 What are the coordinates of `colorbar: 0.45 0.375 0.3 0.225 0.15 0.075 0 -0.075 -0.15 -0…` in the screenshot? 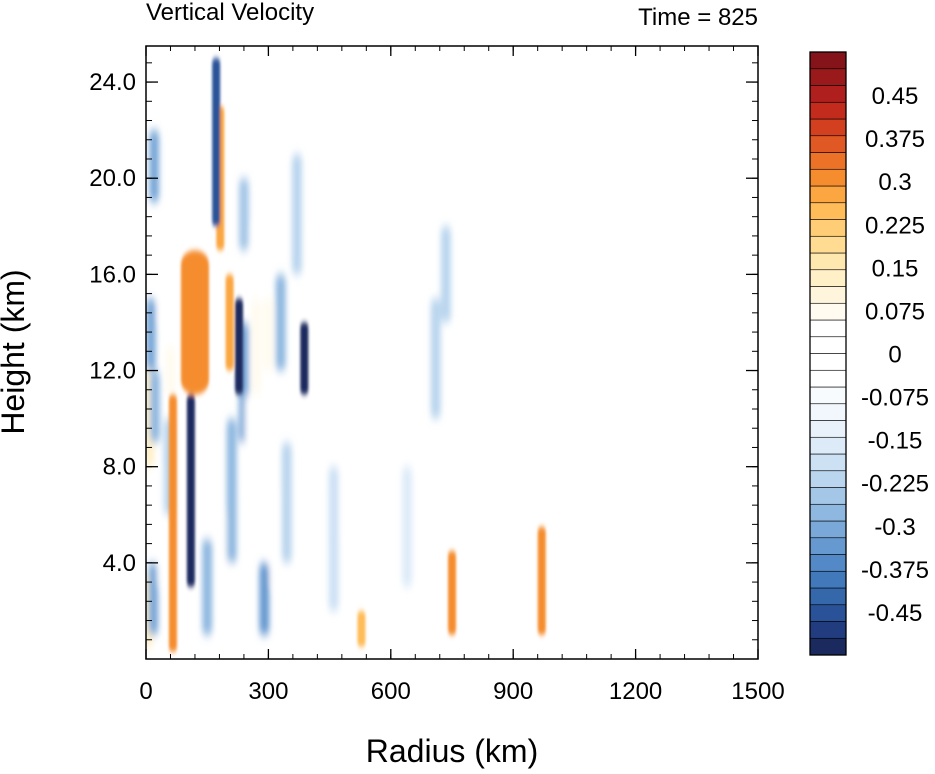 It's located at (869, 353).